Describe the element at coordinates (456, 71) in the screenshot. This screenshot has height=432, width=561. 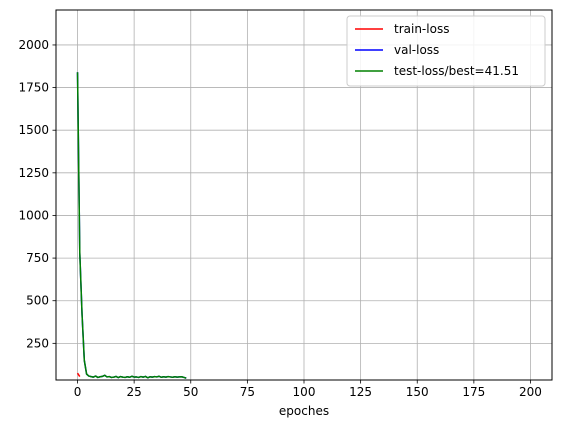
I see `legend-label: test-loss/best=41.51` at that location.